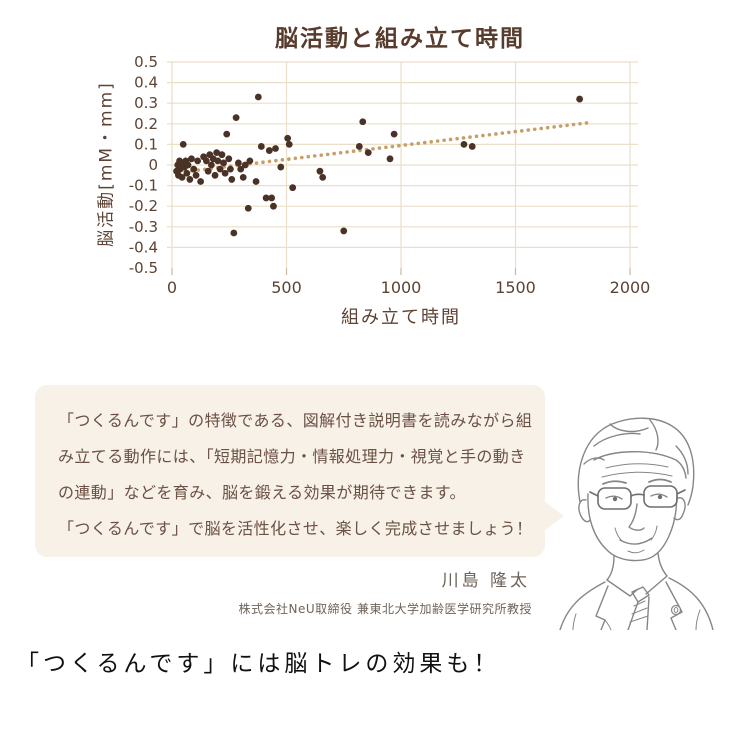  What do you see at coordinates (632, 512) in the screenshot?
I see `portrait-face` at bounding box center [632, 512].